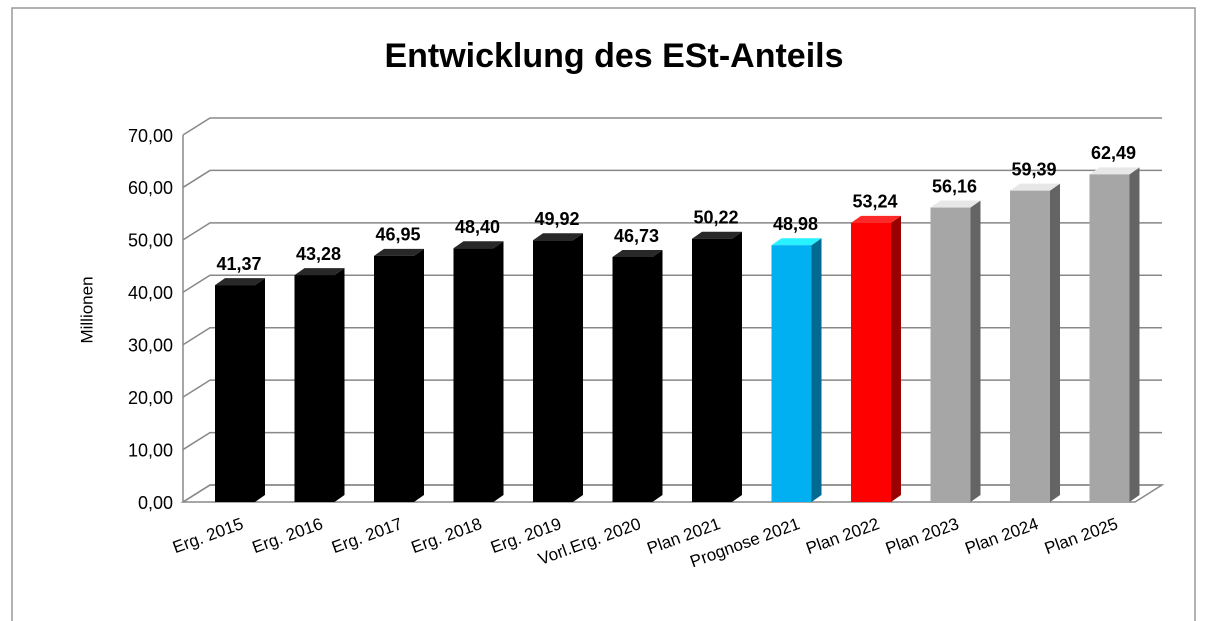 Image resolution: width=1208 pixels, height=621 pixels. I want to click on y-tick-label: 50,00, so click(150, 241).